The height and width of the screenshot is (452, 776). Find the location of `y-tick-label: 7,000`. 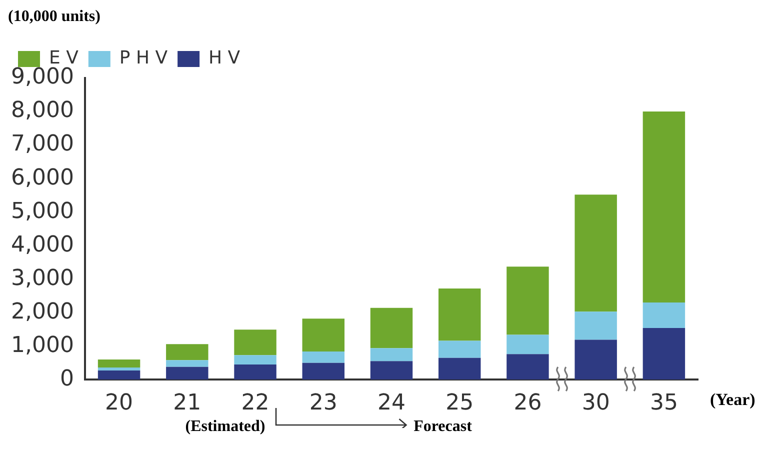

y-tick-label: 7,000 is located at coordinates (42, 144).